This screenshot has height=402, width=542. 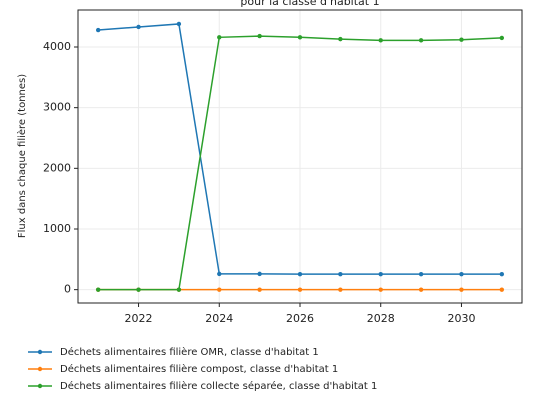 I want to click on x-tick-label: 2022, so click(x=139, y=318).